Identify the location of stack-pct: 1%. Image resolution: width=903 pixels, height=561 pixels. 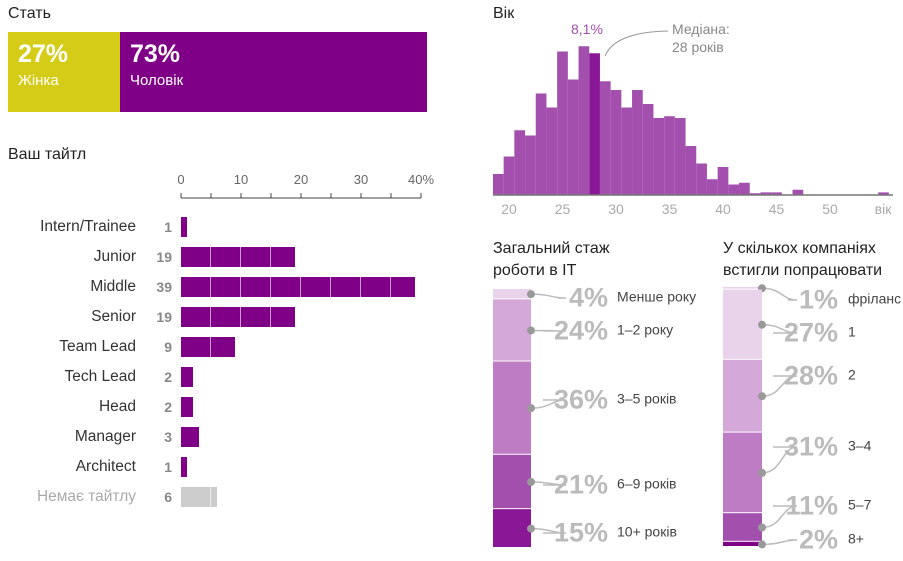
(818, 299).